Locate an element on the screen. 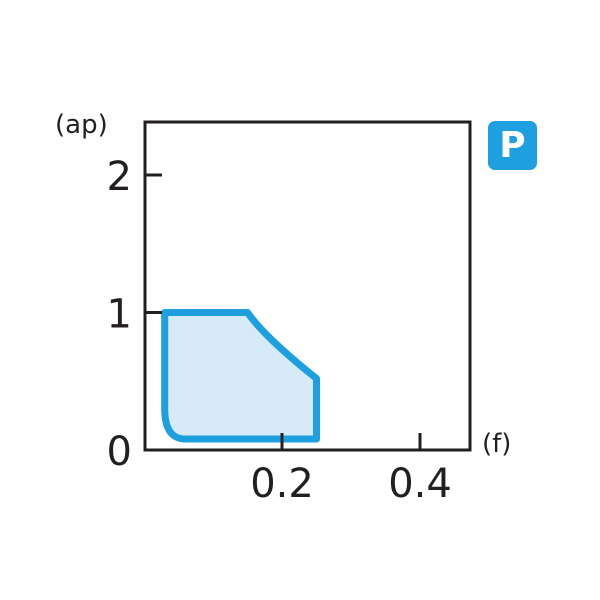  x-tick-label: 0.2 is located at coordinates (282, 484).